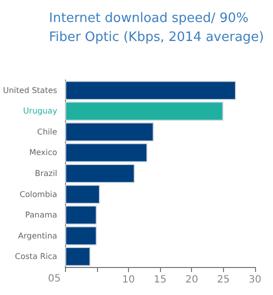 This screenshot has height=295, width=273. What do you see at coordinates (43, 153) in the screenshot?
I see `y-tick-label: Mexico` at bounding box center [43, 153].